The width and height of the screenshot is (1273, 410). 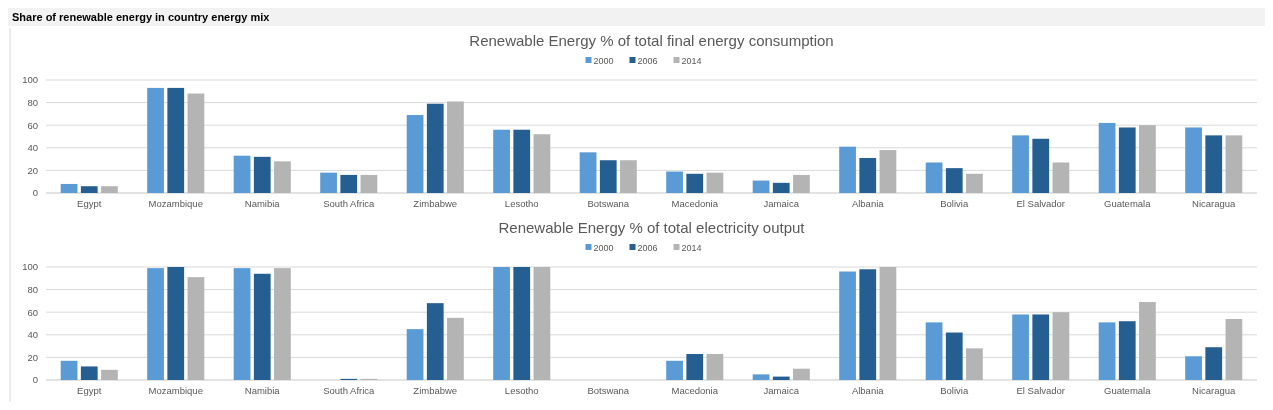 I want to click on x-tick-label: Zimbabwe, so click(x=435, y=203).